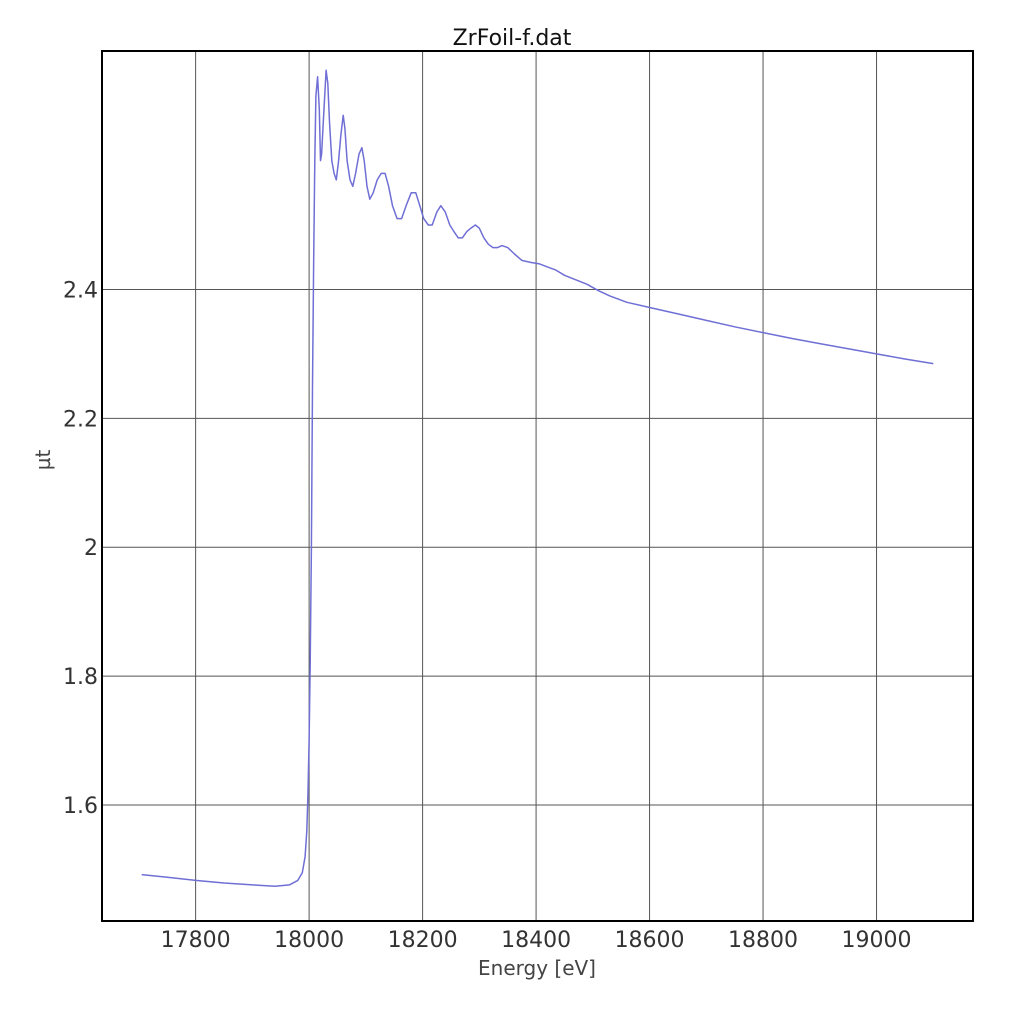  Describe the element at coordinates (80, 419) in the screenshot. I see `y-tick-label: 2.2` at that location.